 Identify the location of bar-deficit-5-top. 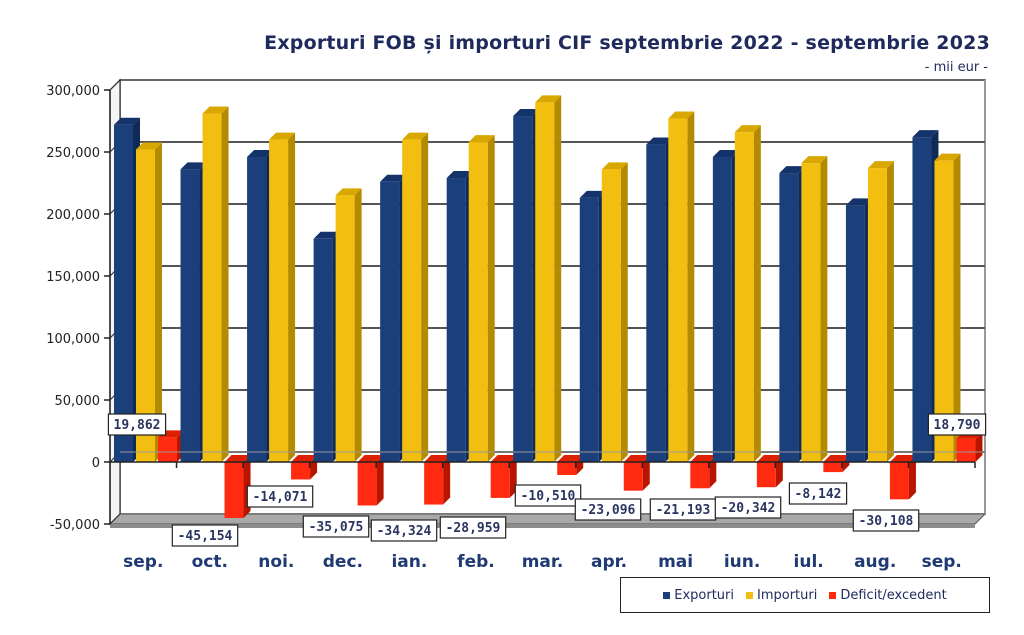
(503, 458).